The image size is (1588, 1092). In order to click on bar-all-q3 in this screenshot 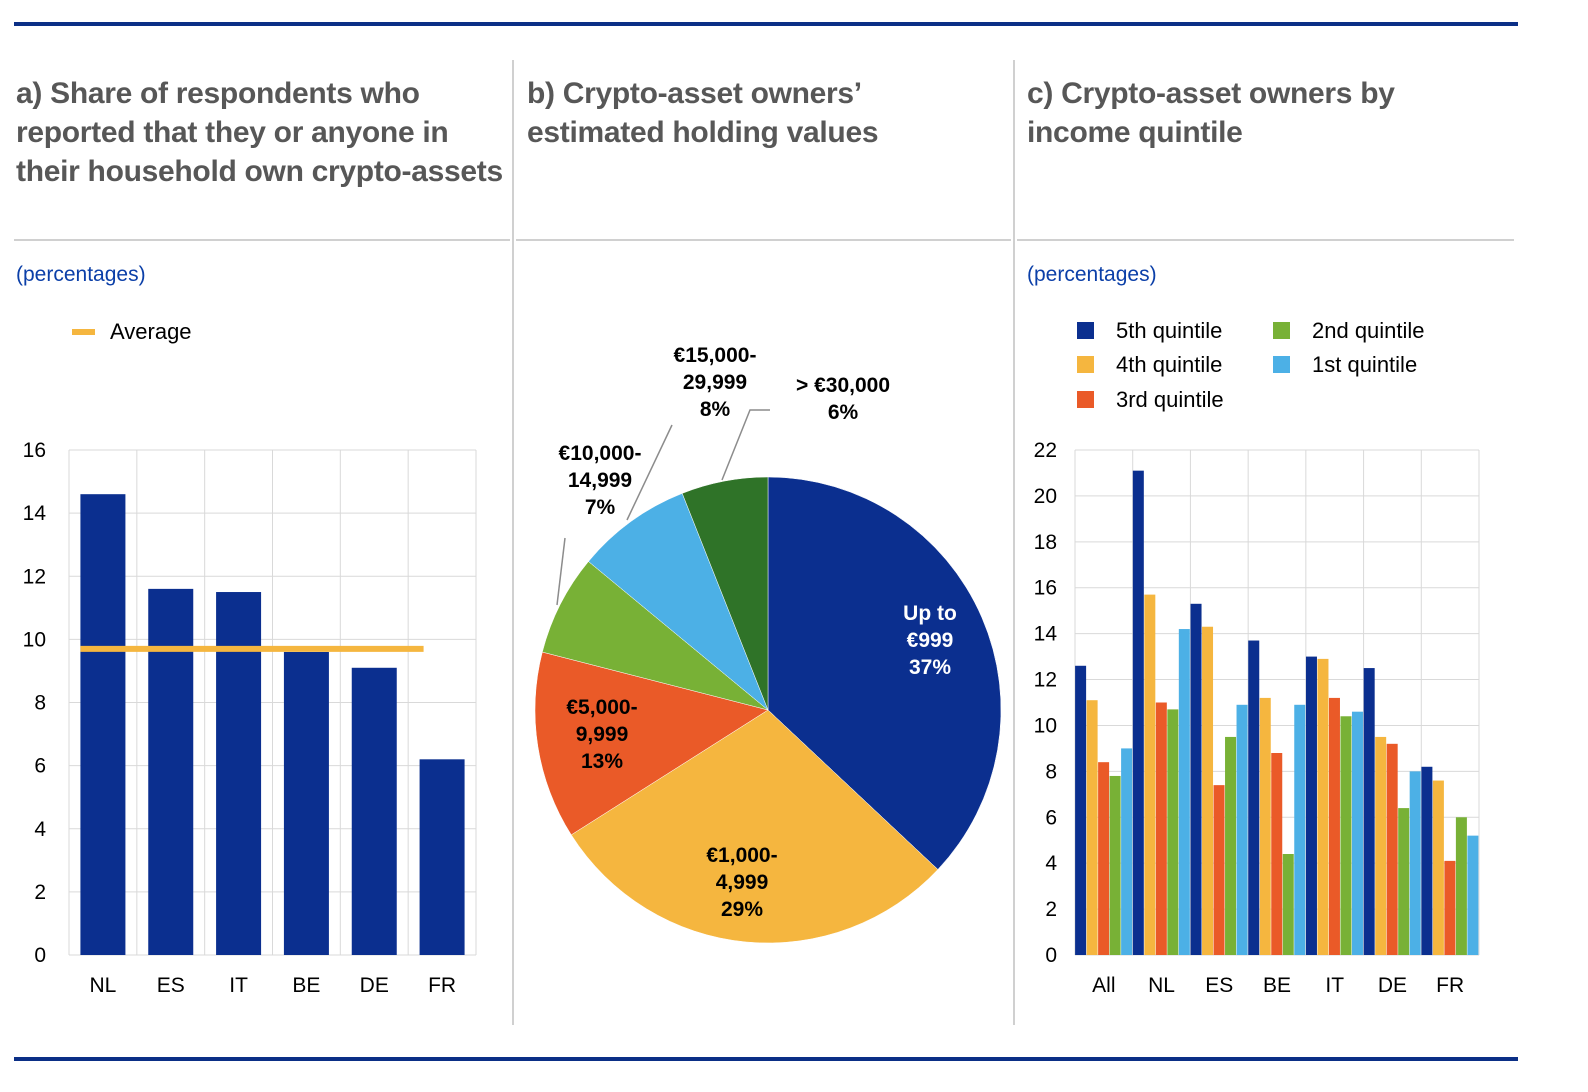, I will do `click(1104, 858)`.